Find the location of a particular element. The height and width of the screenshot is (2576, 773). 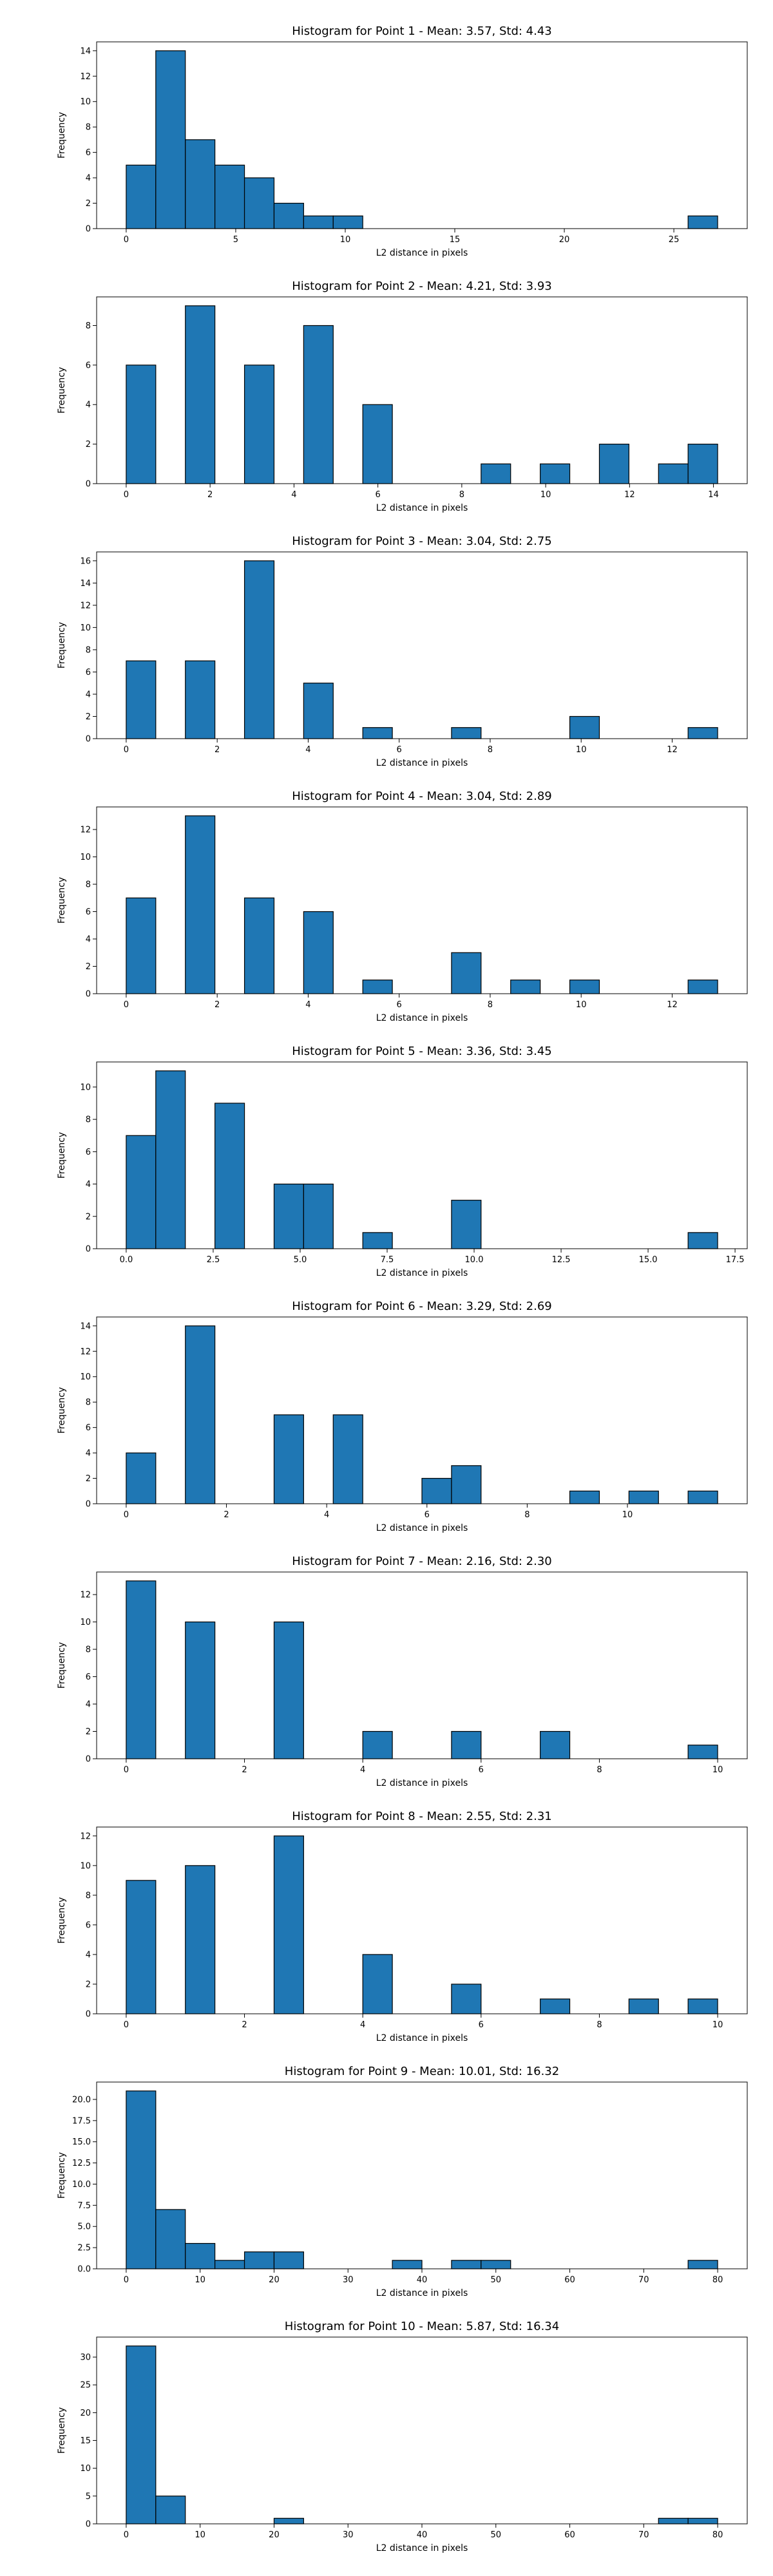

x-tick-label: 10.0 is located at coordinates (474, 1260).